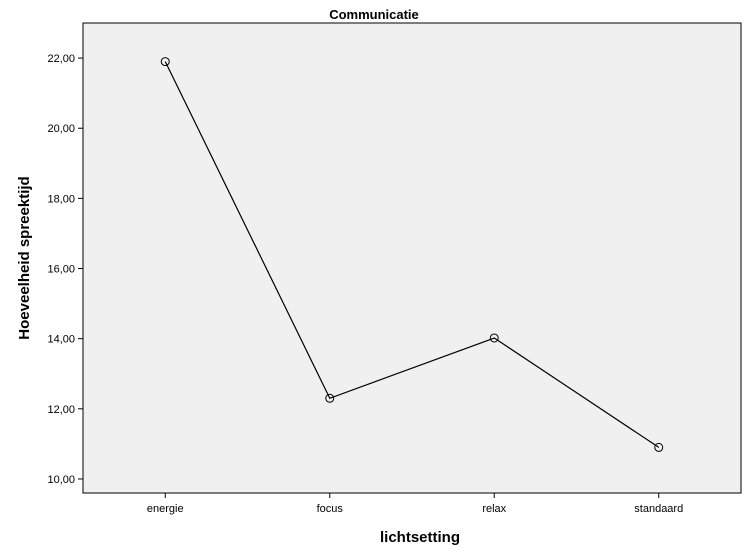  What do you see at coordinates (61, 410) in the screenshot?
I see `y-tick-label: 12,00` at bounding box center [61, 410].